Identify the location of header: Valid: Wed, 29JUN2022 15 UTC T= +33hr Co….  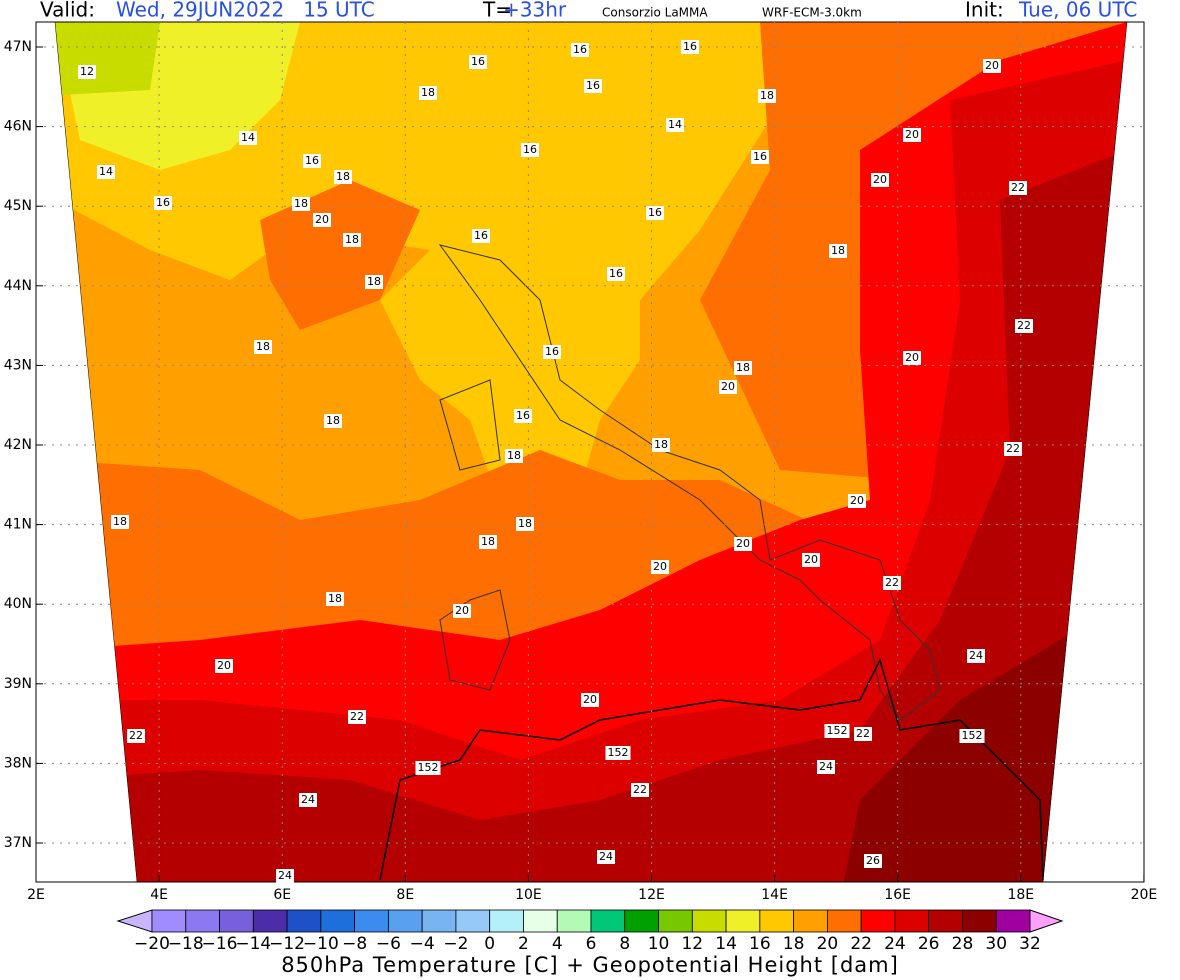
(588, 11).